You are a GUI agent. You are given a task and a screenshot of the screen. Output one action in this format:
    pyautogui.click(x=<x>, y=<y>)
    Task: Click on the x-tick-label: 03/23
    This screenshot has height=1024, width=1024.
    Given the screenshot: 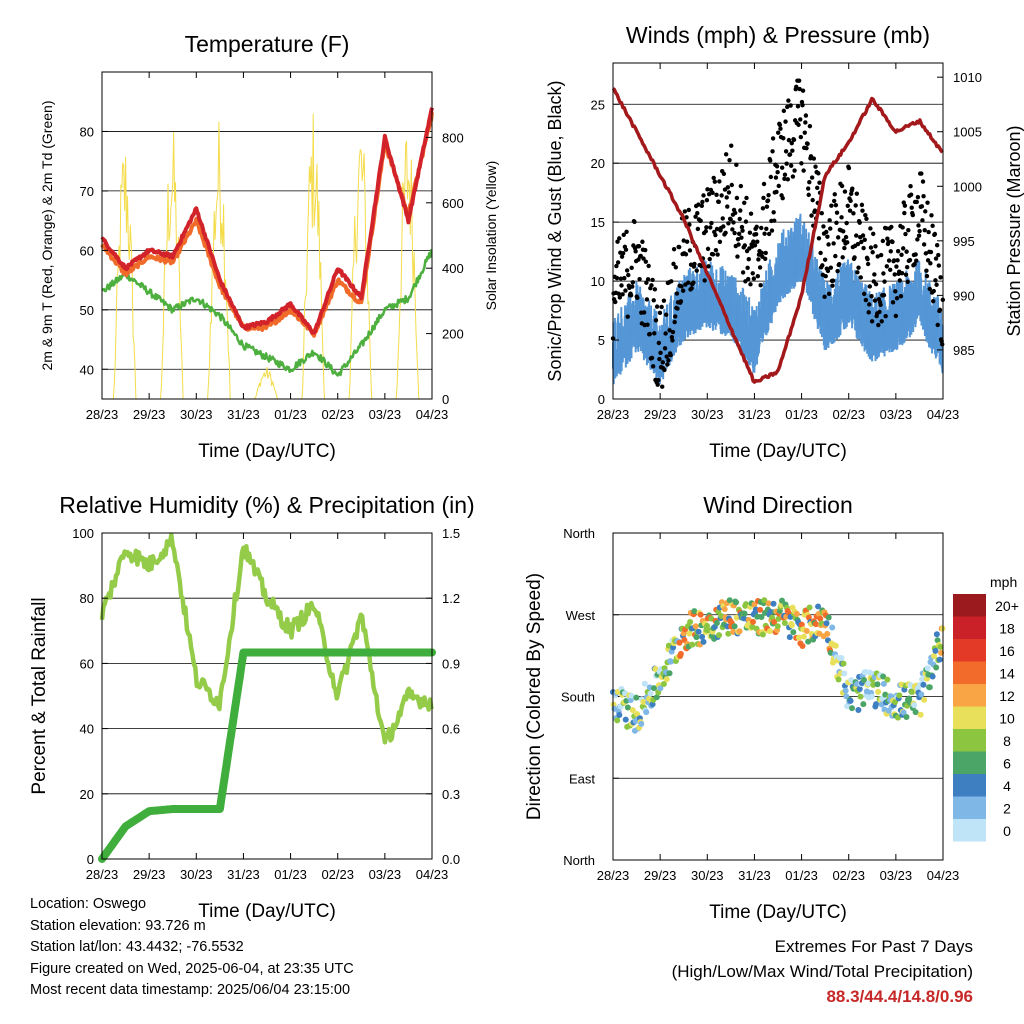 What is the action you would take?
    pyautogui.click(x=385, y=414)
    